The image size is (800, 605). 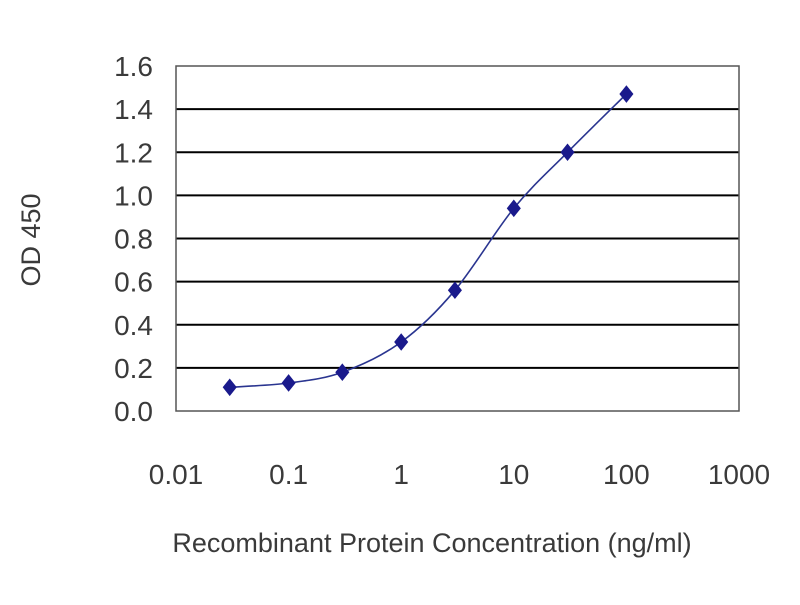 What do you see at coordinates (288, 474) in the screenshot?
I see `x-tick-label: 0.1` at bounding box center [288, 474].